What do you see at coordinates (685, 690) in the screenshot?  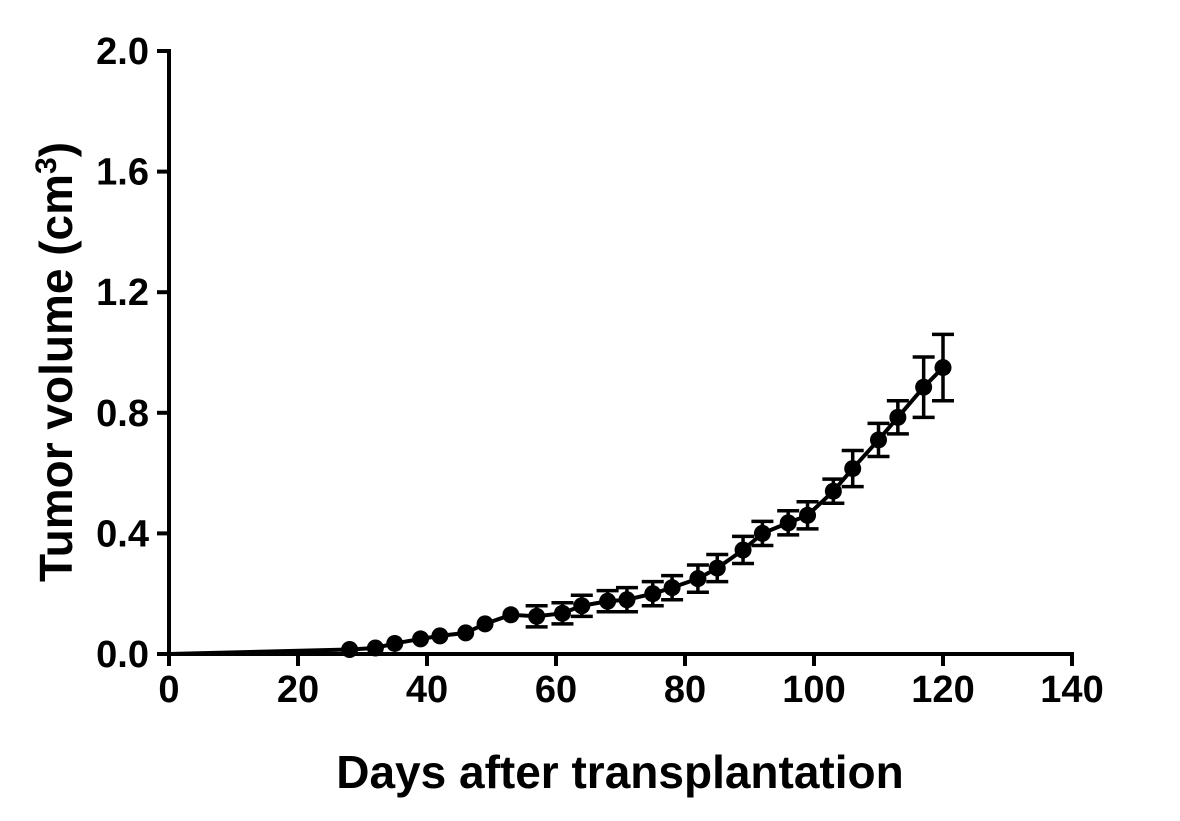 I see `x-tick-label: 80` at bounding box center [685, 690].